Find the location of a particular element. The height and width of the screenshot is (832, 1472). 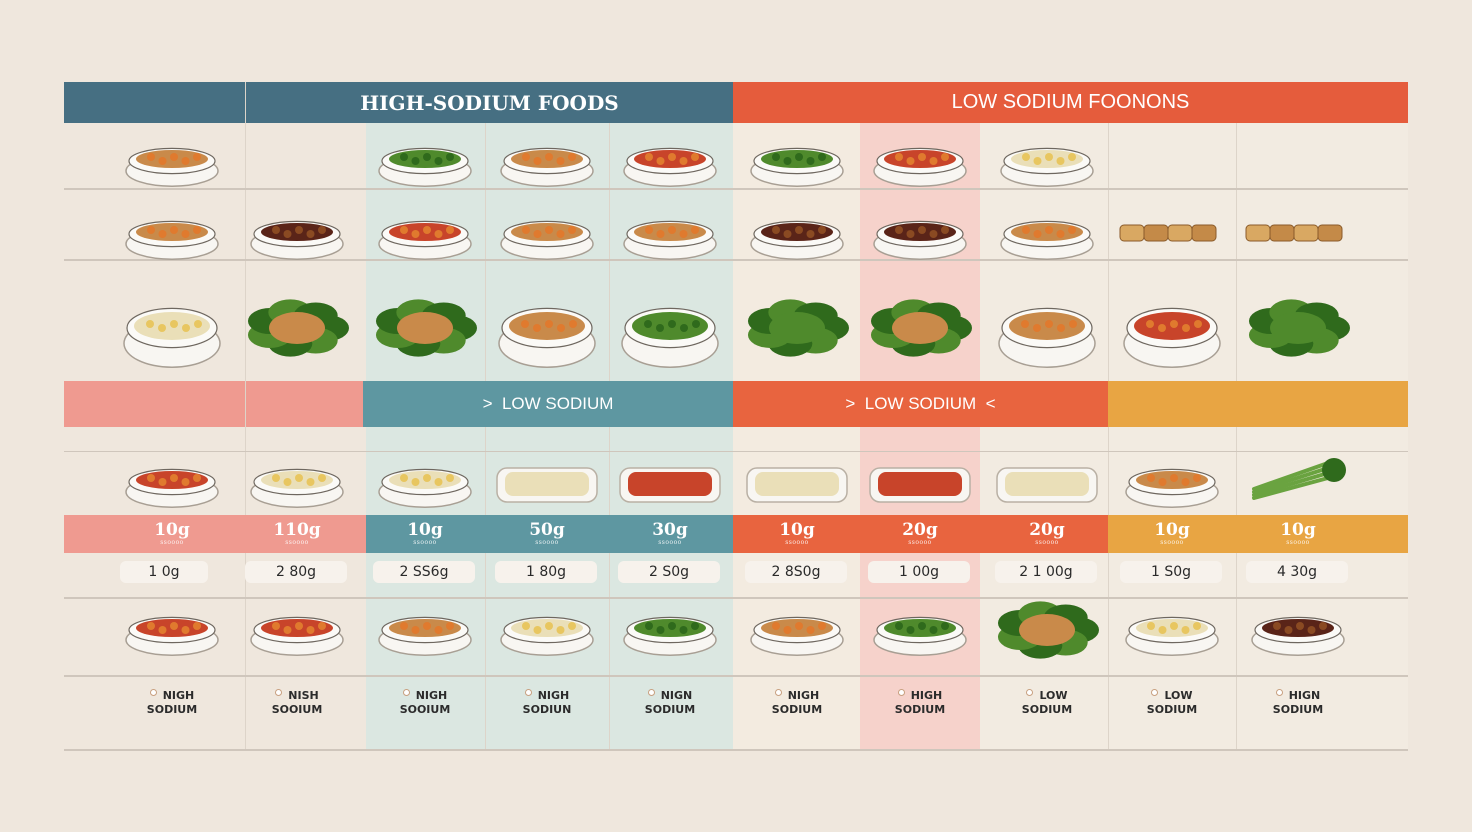

amount-pill: 2 S0g is located at coordinates (669, 572).